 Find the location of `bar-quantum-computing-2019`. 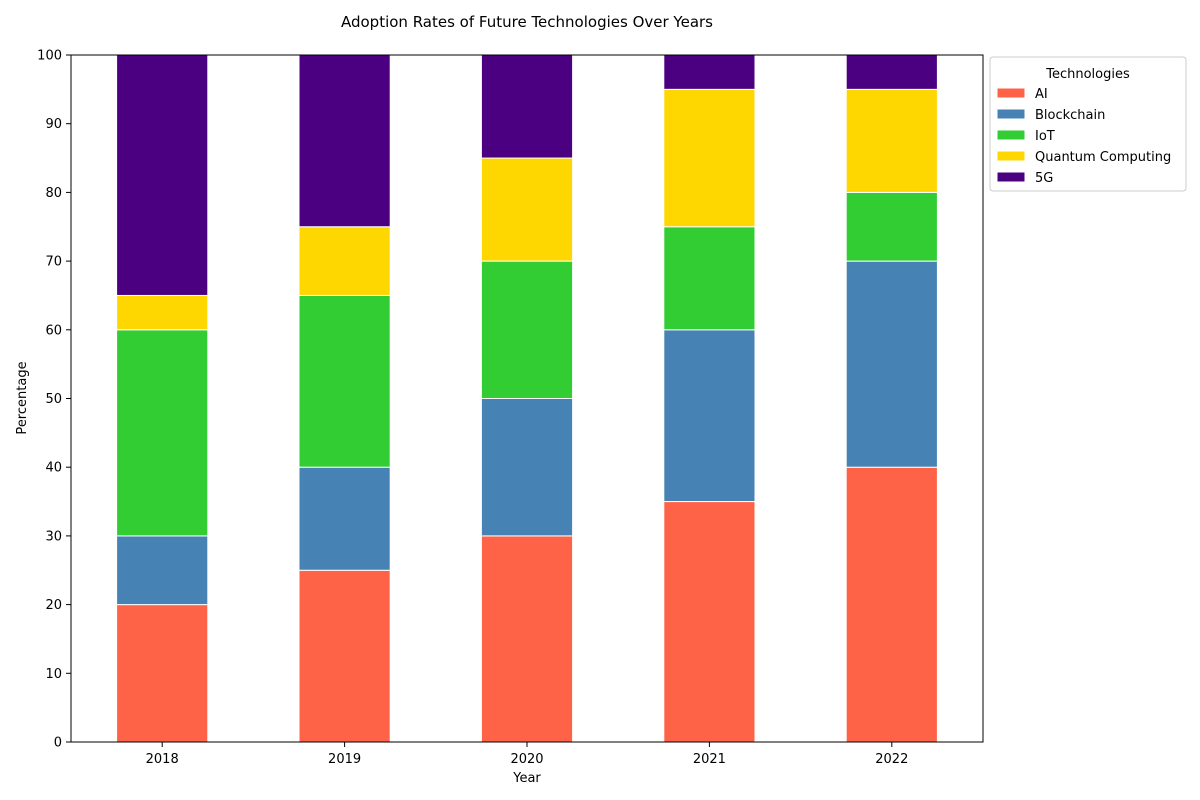

bar-quantum-computing-2019 is located at coordinates (344, 261).